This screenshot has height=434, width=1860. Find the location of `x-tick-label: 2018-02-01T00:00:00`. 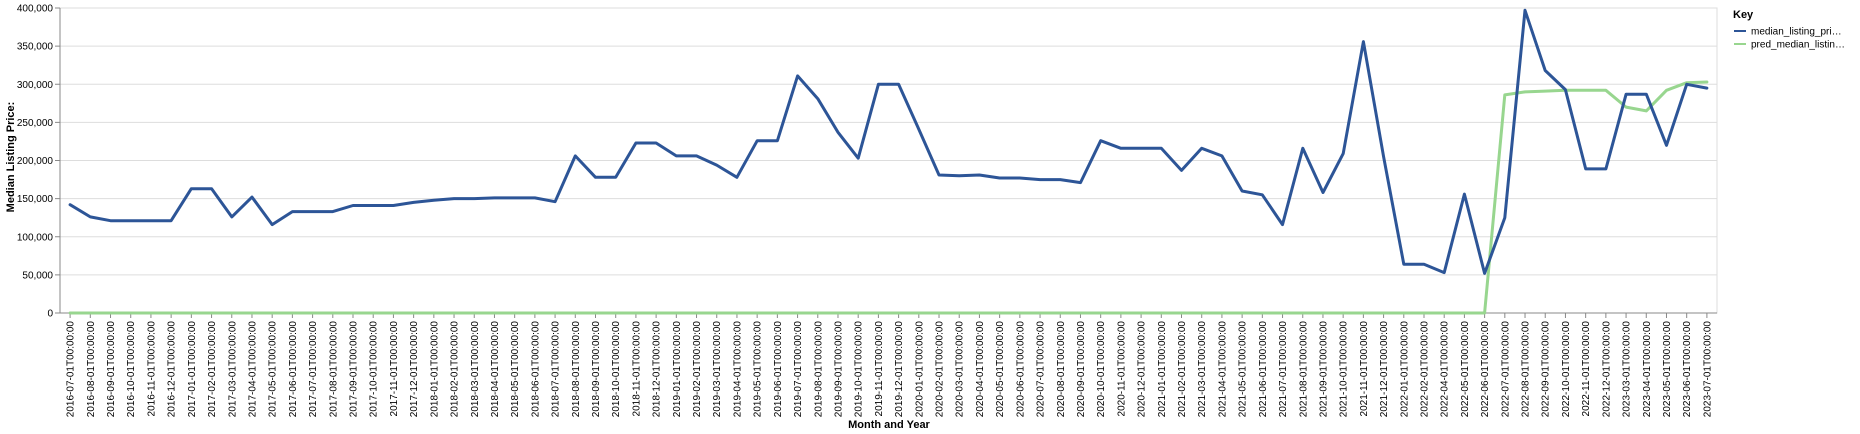

x-tick-label: 2018-02-01T00:00:00 is located at coordinates (455, 369).